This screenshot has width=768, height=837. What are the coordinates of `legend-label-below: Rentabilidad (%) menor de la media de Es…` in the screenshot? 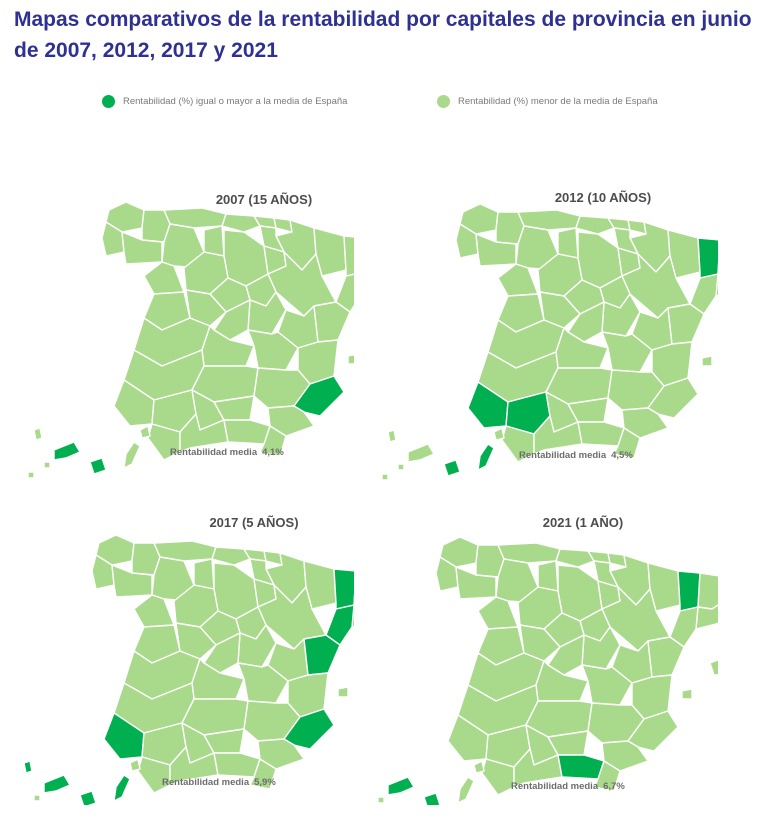 It's located at (558, 101).